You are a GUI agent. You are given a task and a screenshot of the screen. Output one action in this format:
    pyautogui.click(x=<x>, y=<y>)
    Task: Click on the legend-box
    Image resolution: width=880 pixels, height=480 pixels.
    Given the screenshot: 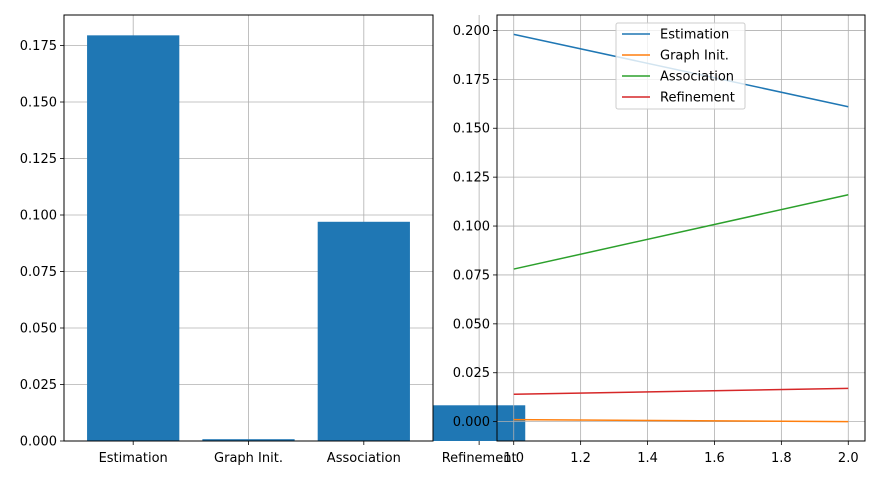 What is the action you would take?
    pyautogui.click(x=680, y=66)
    